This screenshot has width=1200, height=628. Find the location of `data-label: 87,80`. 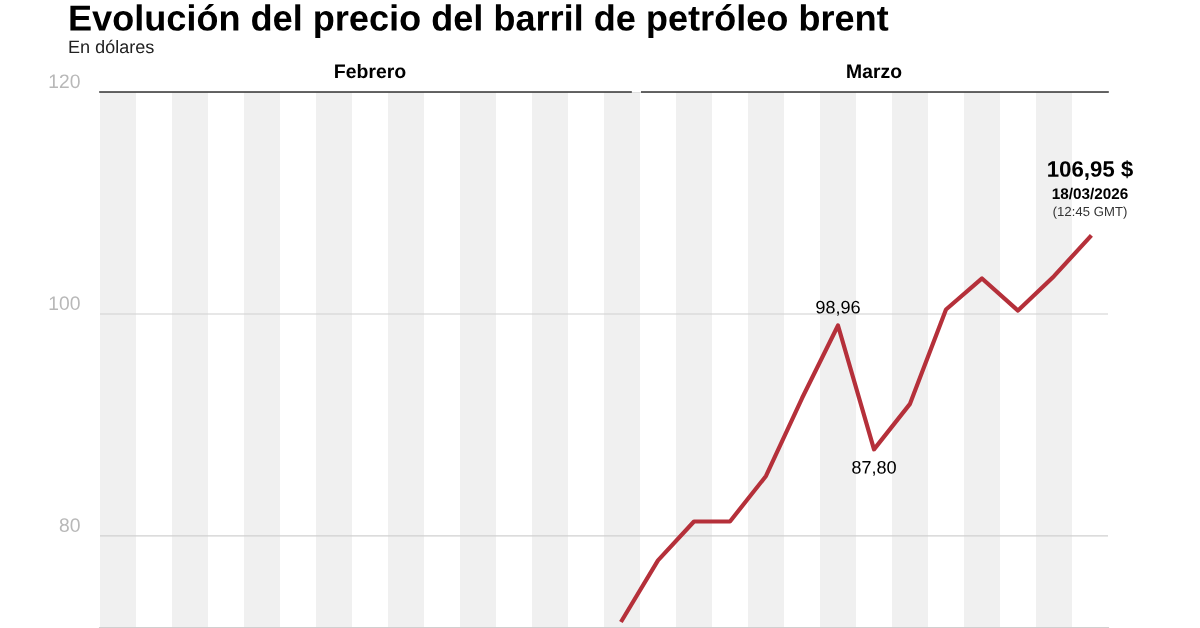

data-label: 87,80 is located at coordinates (874, 468).